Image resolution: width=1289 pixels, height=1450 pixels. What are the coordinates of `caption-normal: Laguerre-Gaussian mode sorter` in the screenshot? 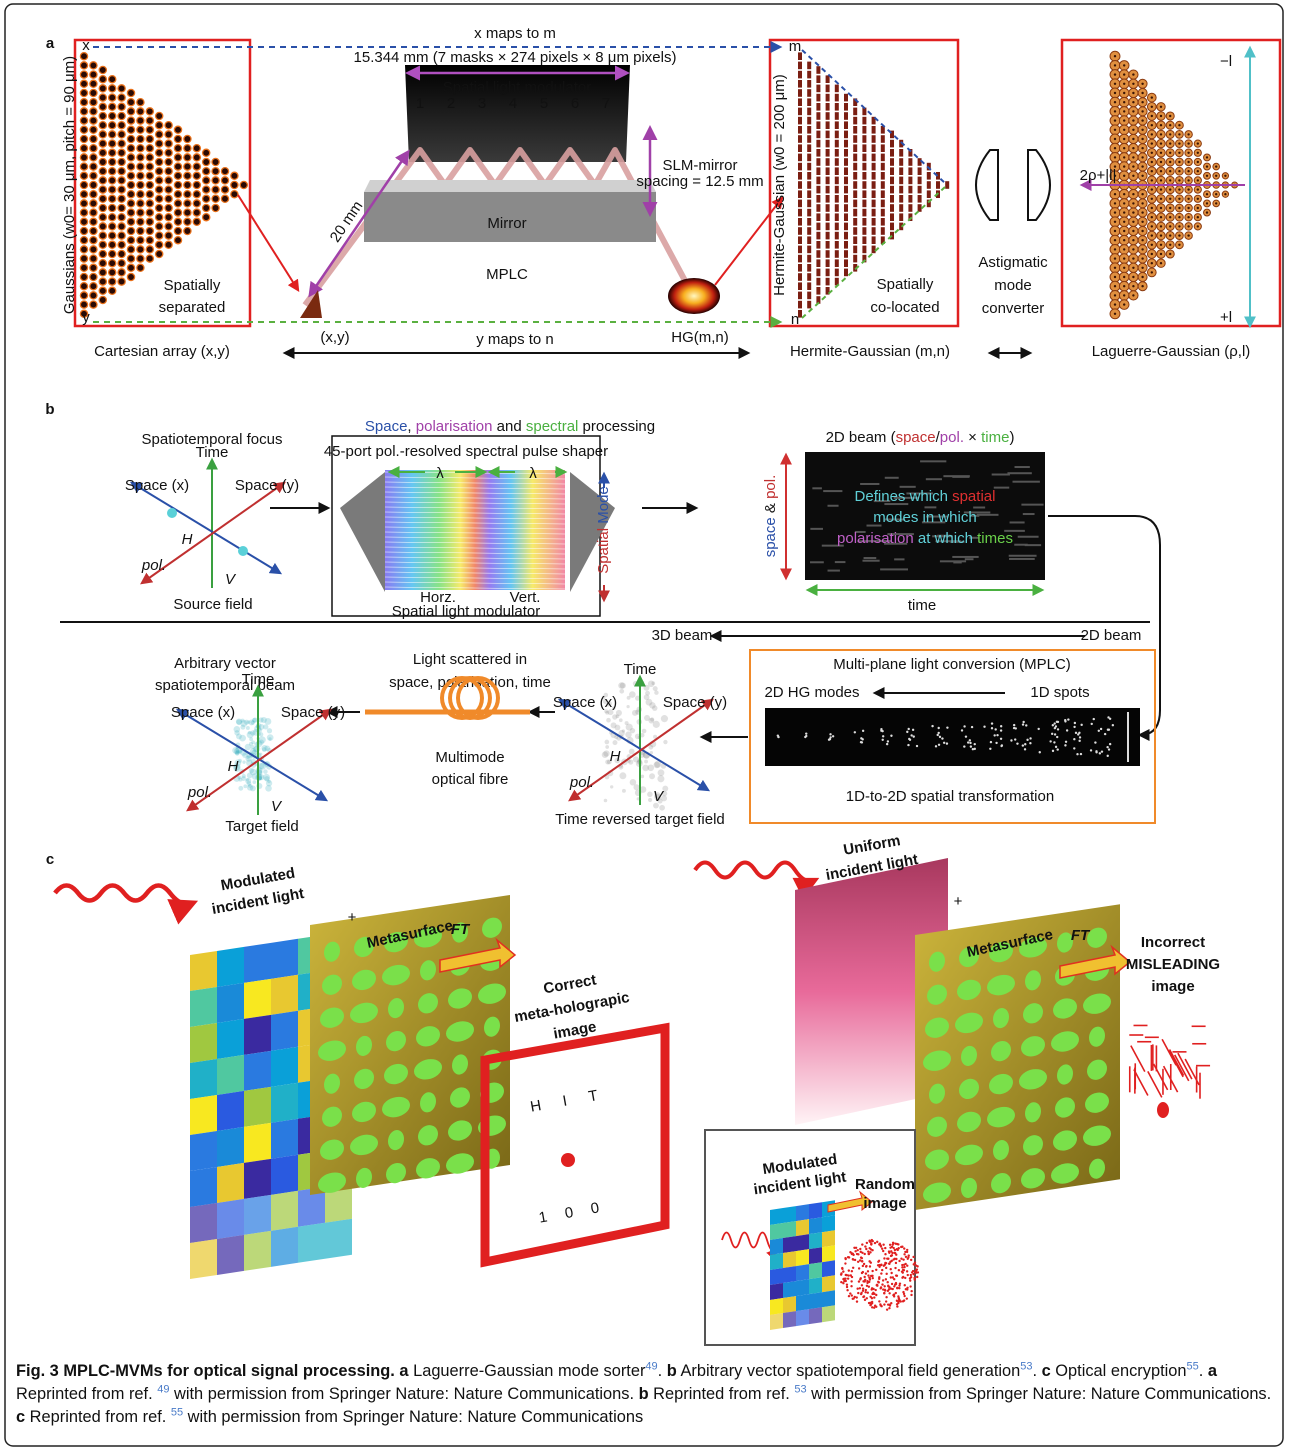 It's located at (527, 1371).